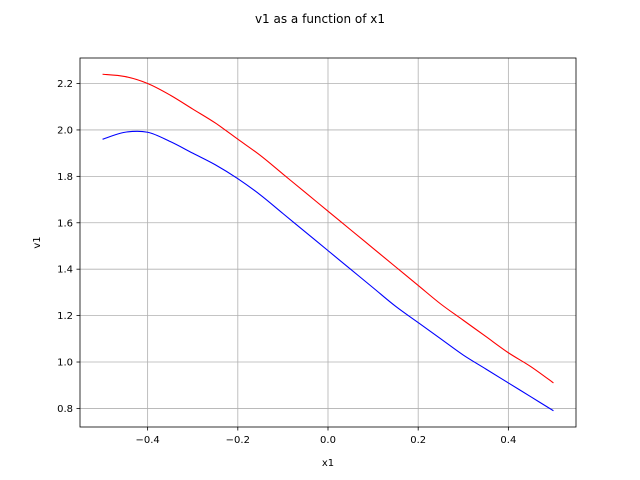  What do you see at coordinates (65, 316) in the screenshot?
I see `y-tick-label: 1.2` at bounding box center [65, 316].